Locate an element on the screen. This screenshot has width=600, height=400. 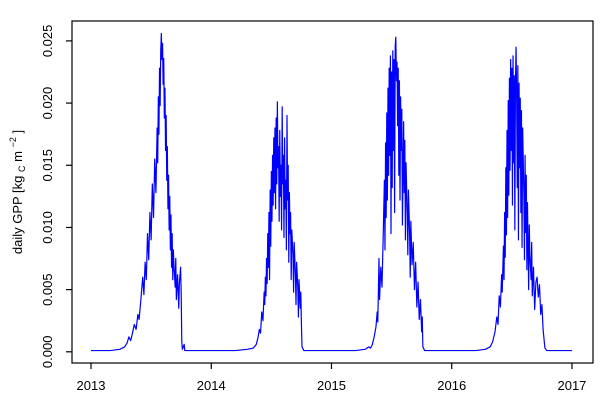
y-tick-label-0.010: 0.010 is located at coordinates (47, 227).